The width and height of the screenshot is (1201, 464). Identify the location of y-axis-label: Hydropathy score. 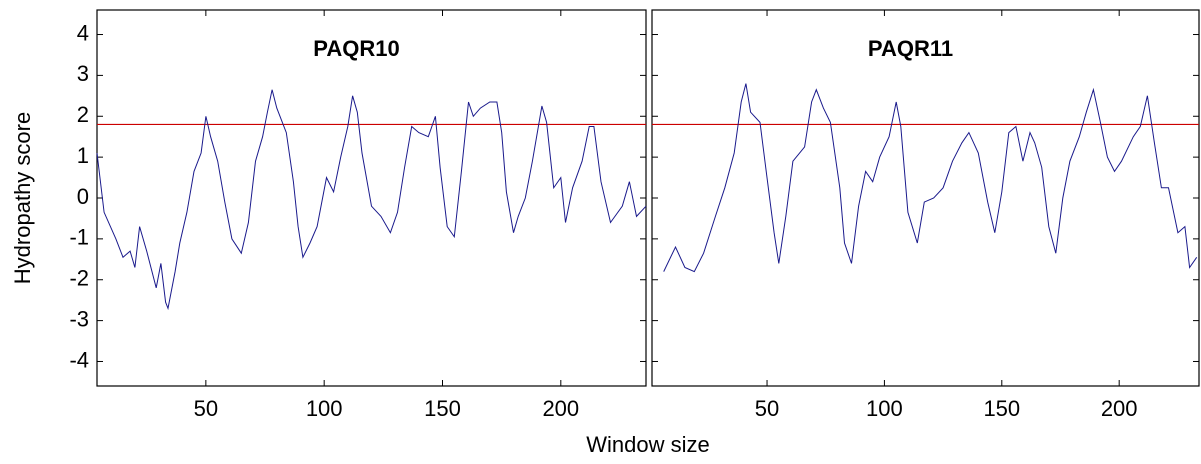
(22, 198).